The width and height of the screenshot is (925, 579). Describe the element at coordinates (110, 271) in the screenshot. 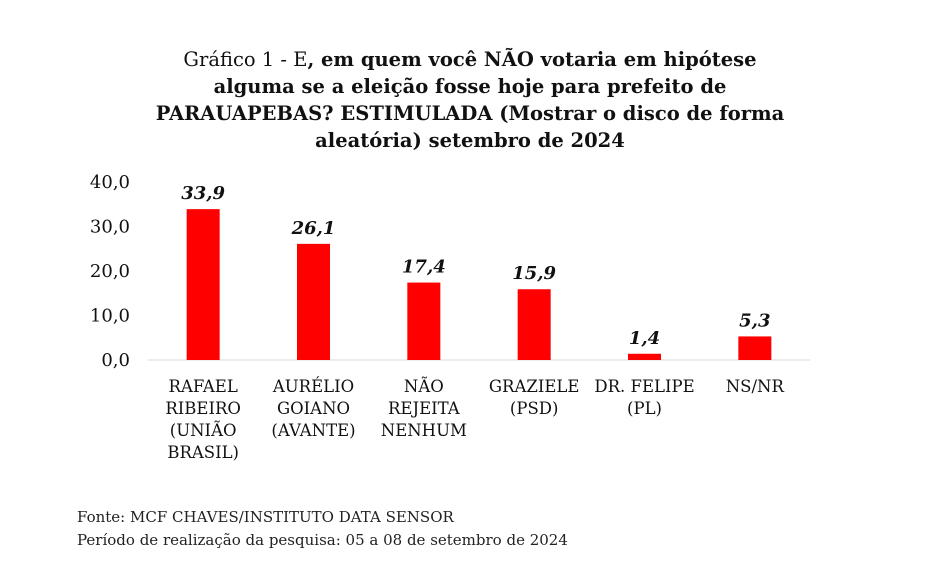

I see `y-tick-label: 20,0` at that location.